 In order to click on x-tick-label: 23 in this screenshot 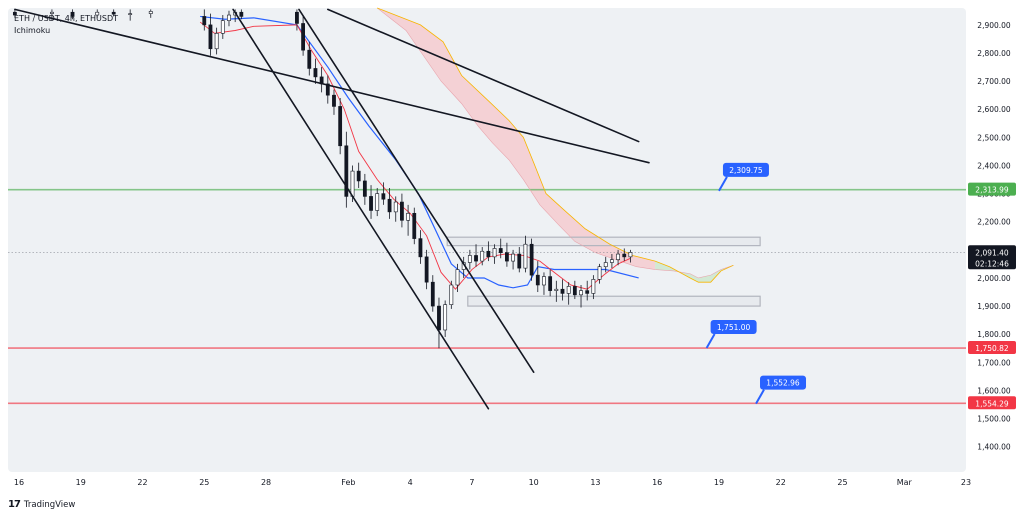, I will do `click(966, 482)`.